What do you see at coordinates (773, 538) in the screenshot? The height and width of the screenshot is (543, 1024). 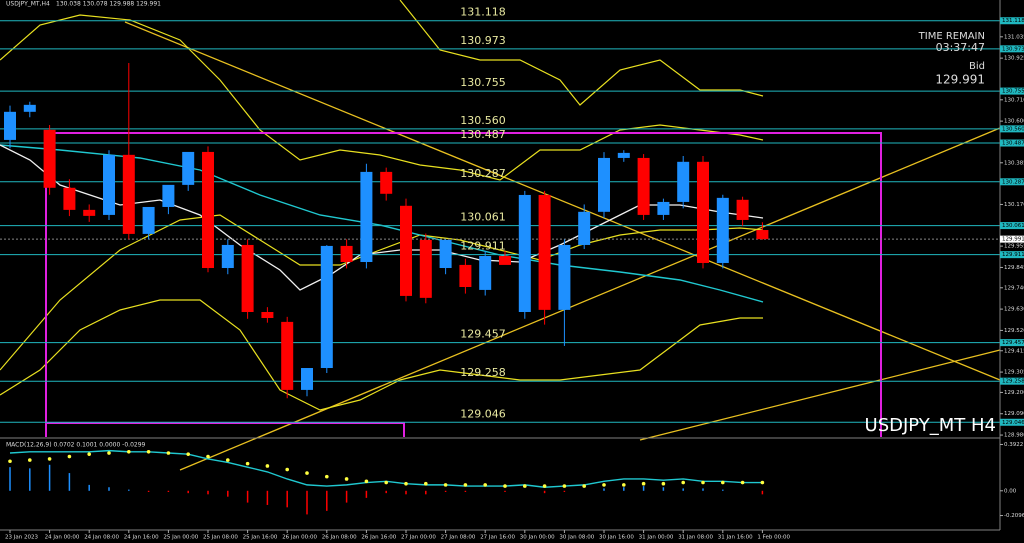 I see `x-tick-label: 1 Feb 00:00` at bounding box center [773, 538].